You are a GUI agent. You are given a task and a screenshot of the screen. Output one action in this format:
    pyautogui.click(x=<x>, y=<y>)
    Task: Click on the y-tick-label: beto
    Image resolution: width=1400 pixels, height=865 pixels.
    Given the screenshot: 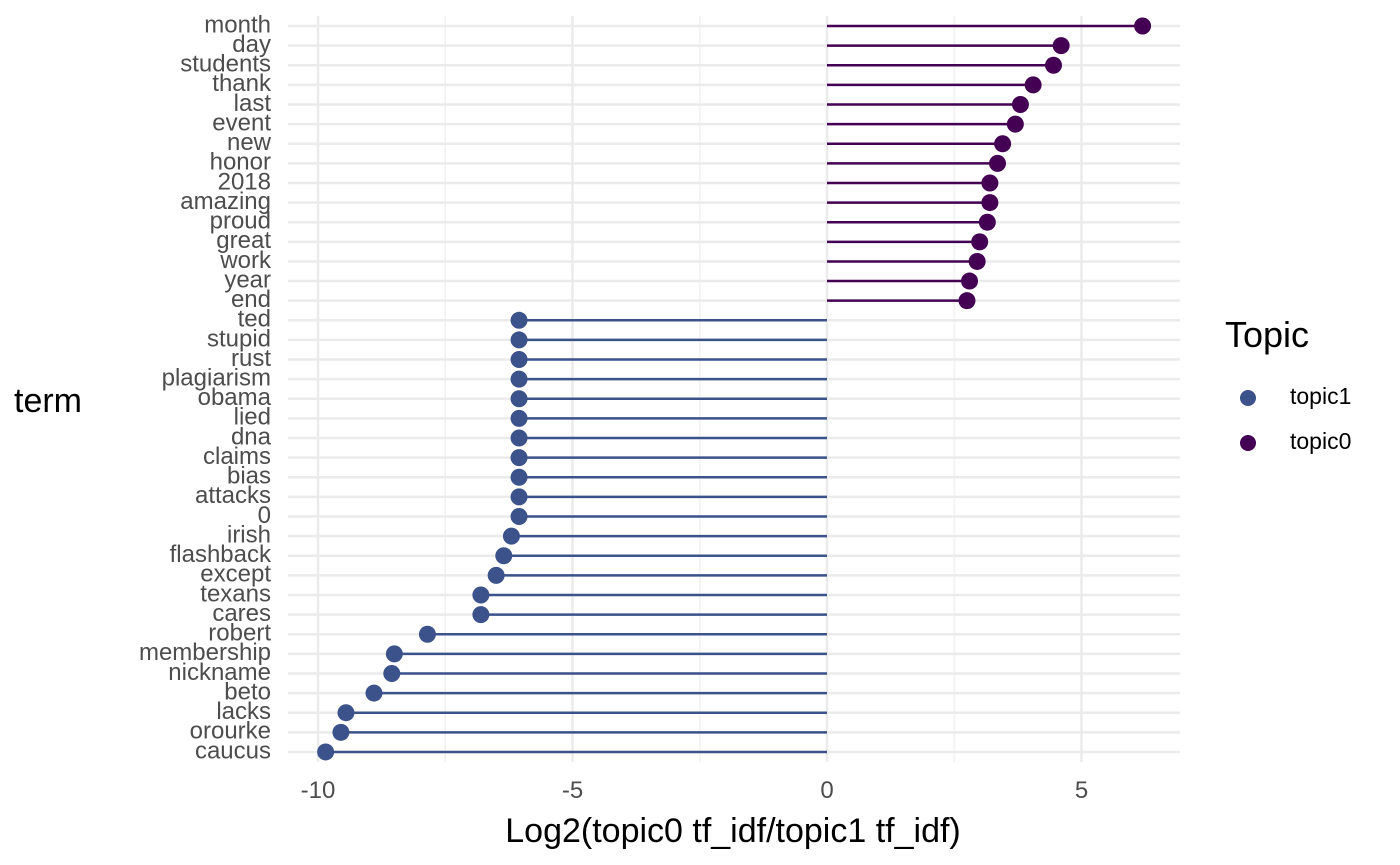 What is the action you would take?
    pyautogui.click(x=247, y=691)
    